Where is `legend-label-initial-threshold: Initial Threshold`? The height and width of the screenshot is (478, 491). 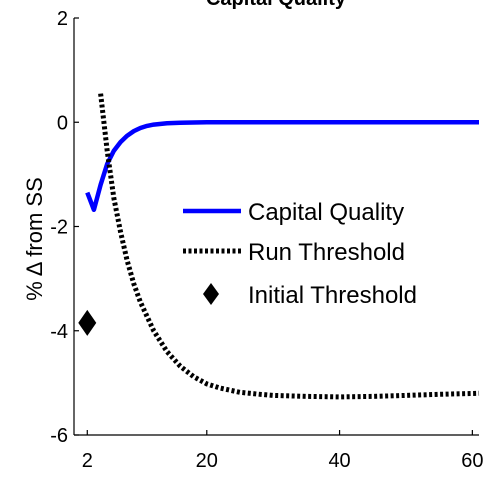 legend-label-initial-threshold: Initial Threshold is located at coordinates (332, 295).